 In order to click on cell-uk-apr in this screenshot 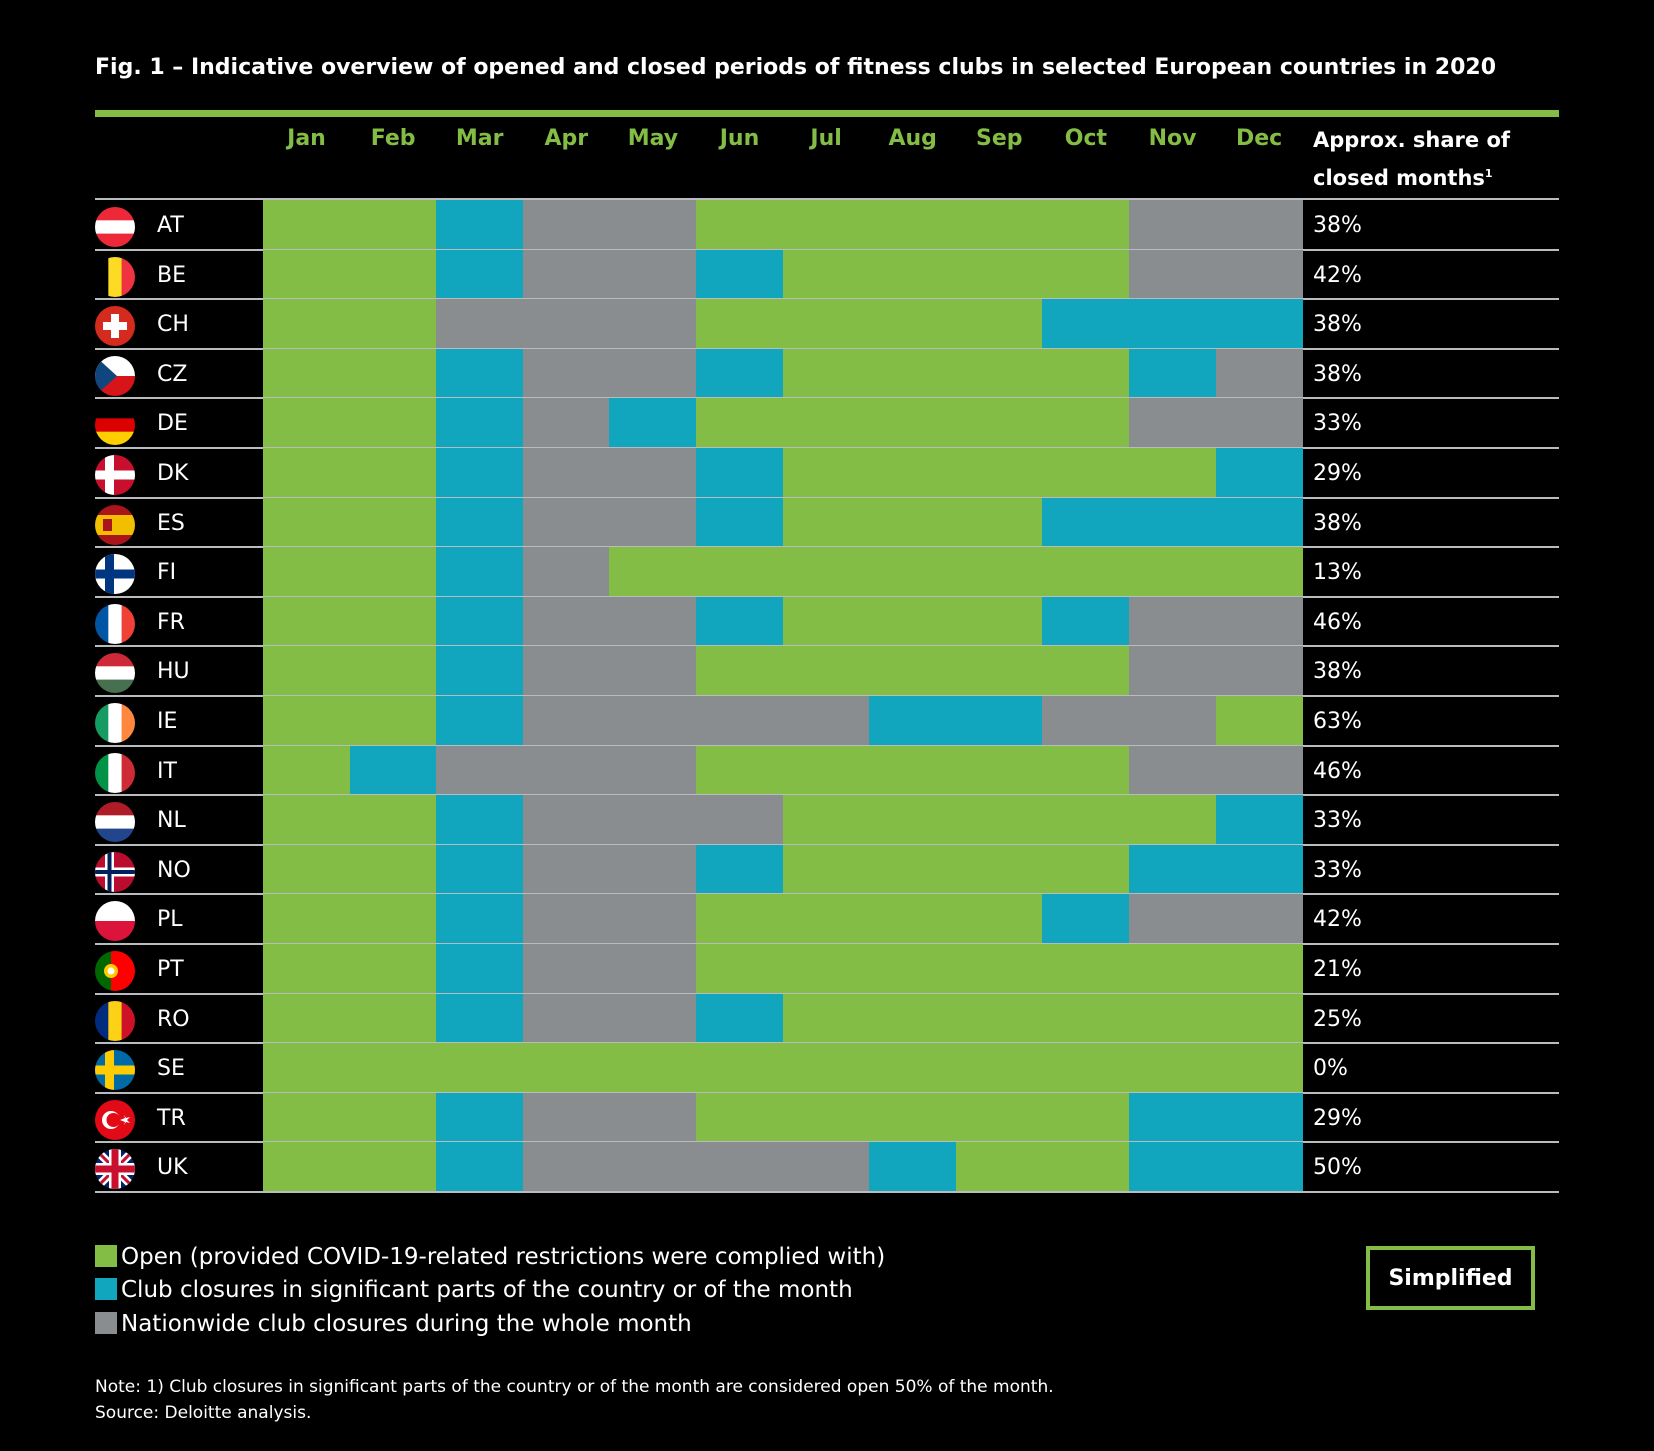, I will do `click(566, 1167)`.